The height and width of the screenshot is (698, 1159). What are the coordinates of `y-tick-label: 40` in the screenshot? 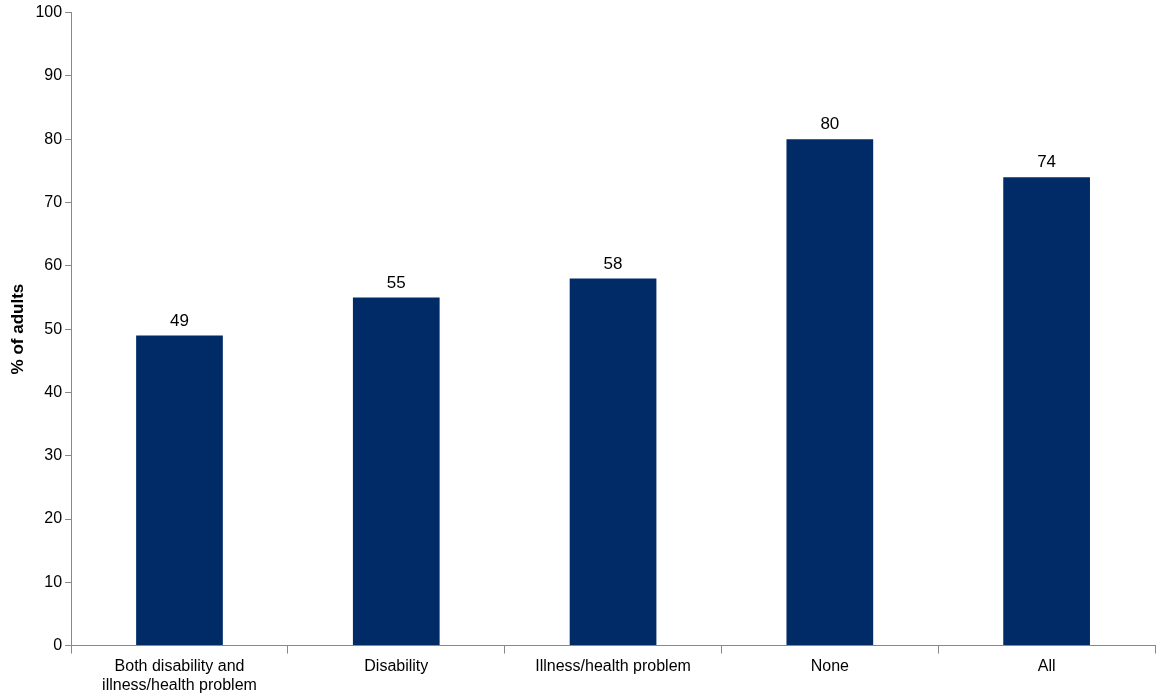 It's located at (53, 391).